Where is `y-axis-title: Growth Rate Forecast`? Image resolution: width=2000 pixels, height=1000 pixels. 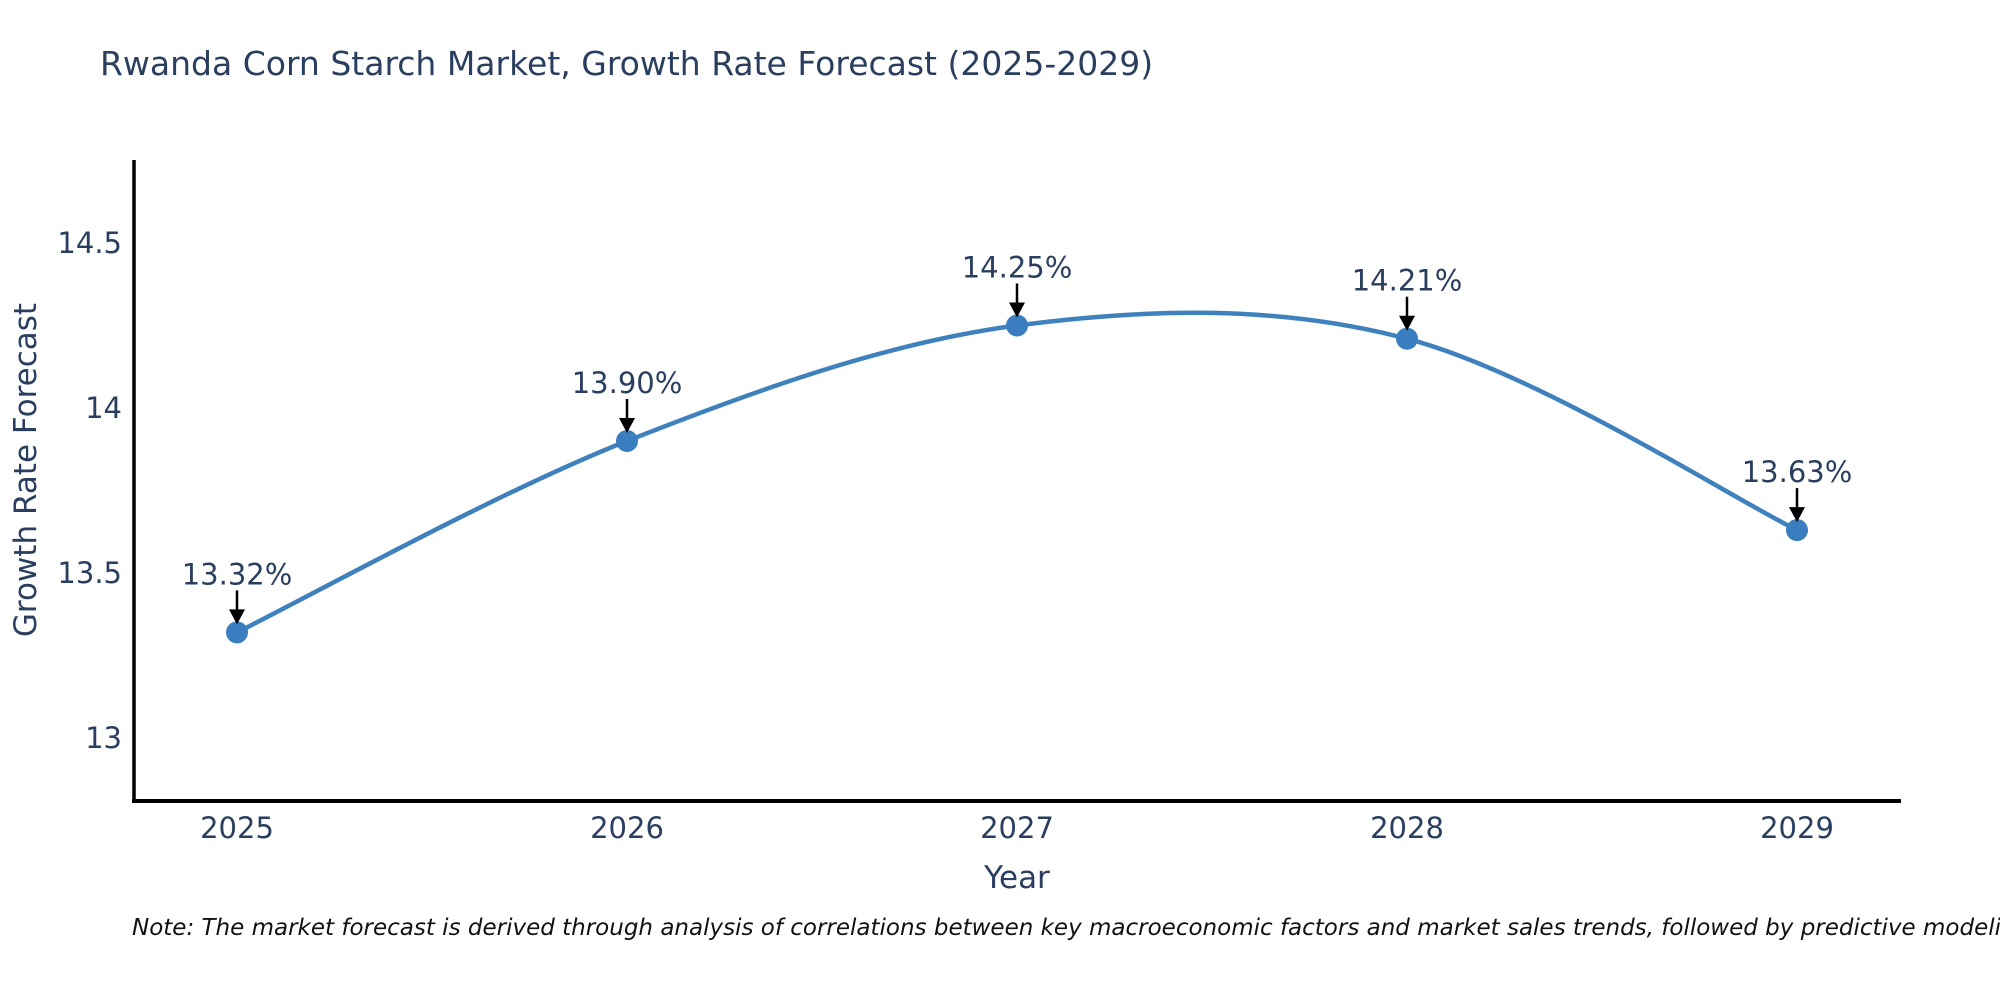
y-axis-title: Growth Rate Forecast is located at coordinates (26, 470).